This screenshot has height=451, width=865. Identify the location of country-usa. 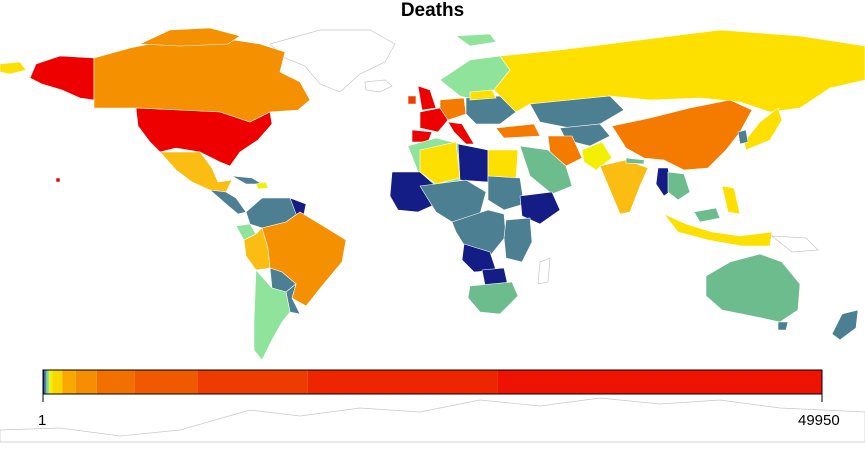
(204, 137).